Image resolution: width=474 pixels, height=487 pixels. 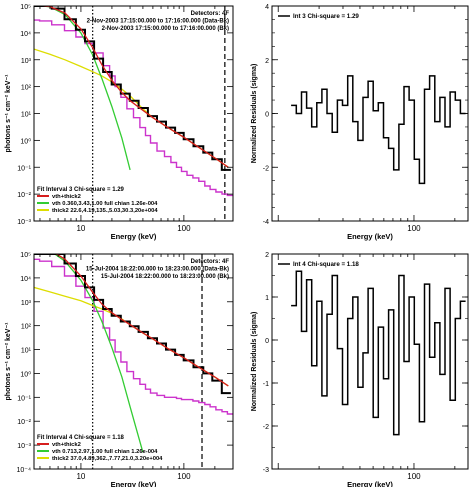 What do you see at coordinates (98, 353) in the screenshot?
I see `series-thermal` at bounding box center [98, 353].